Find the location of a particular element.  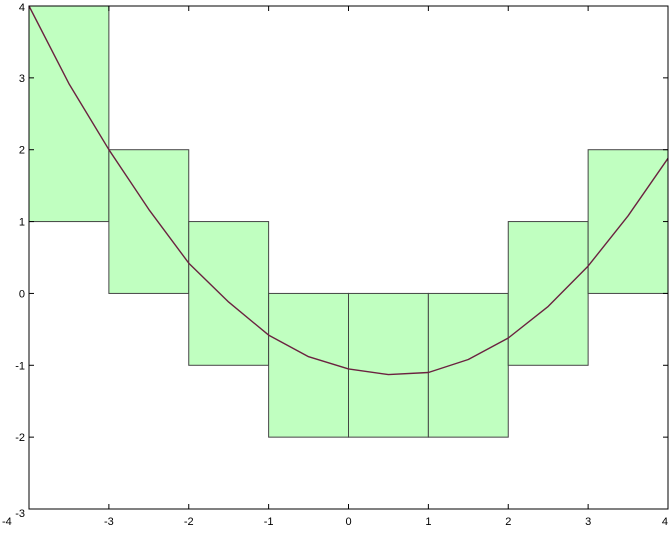

x-tick-label-5: 1 is located at coordinates (428, 522).